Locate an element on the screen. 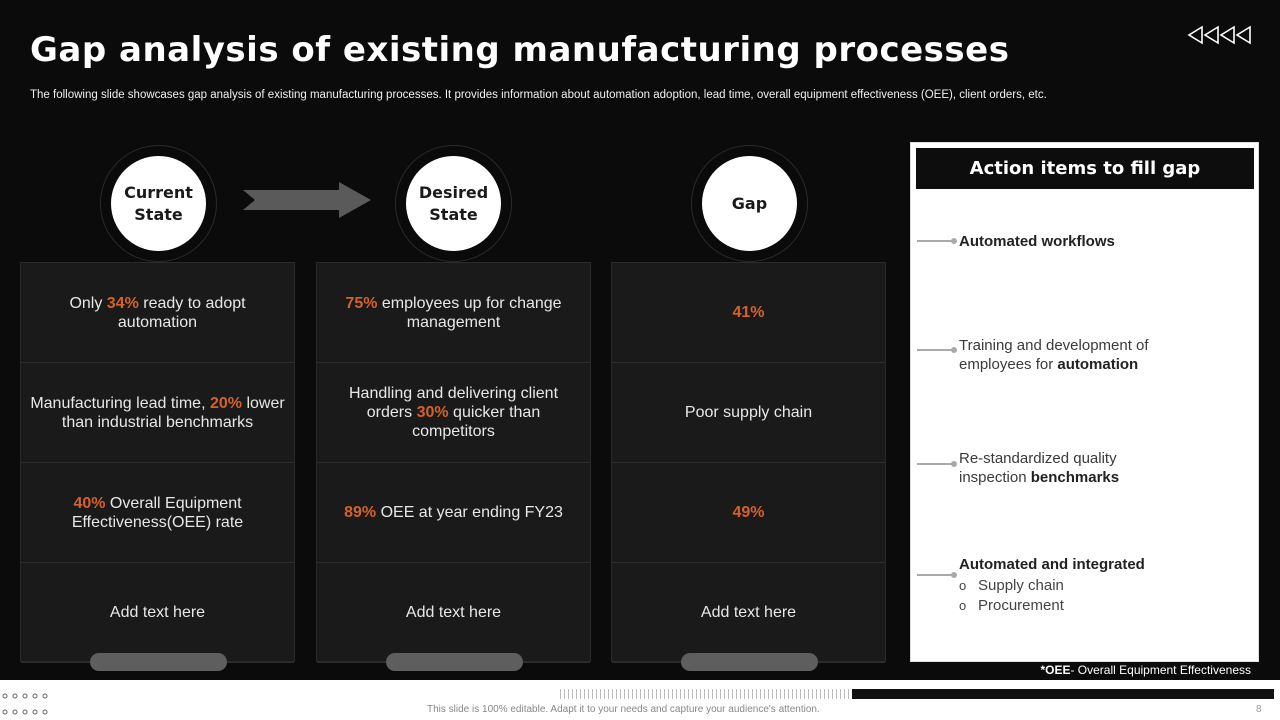 The width and height of the screenshot is (1280, 720). bullet-list: Supply chain Procurement is located at coordinates (1052, 596).